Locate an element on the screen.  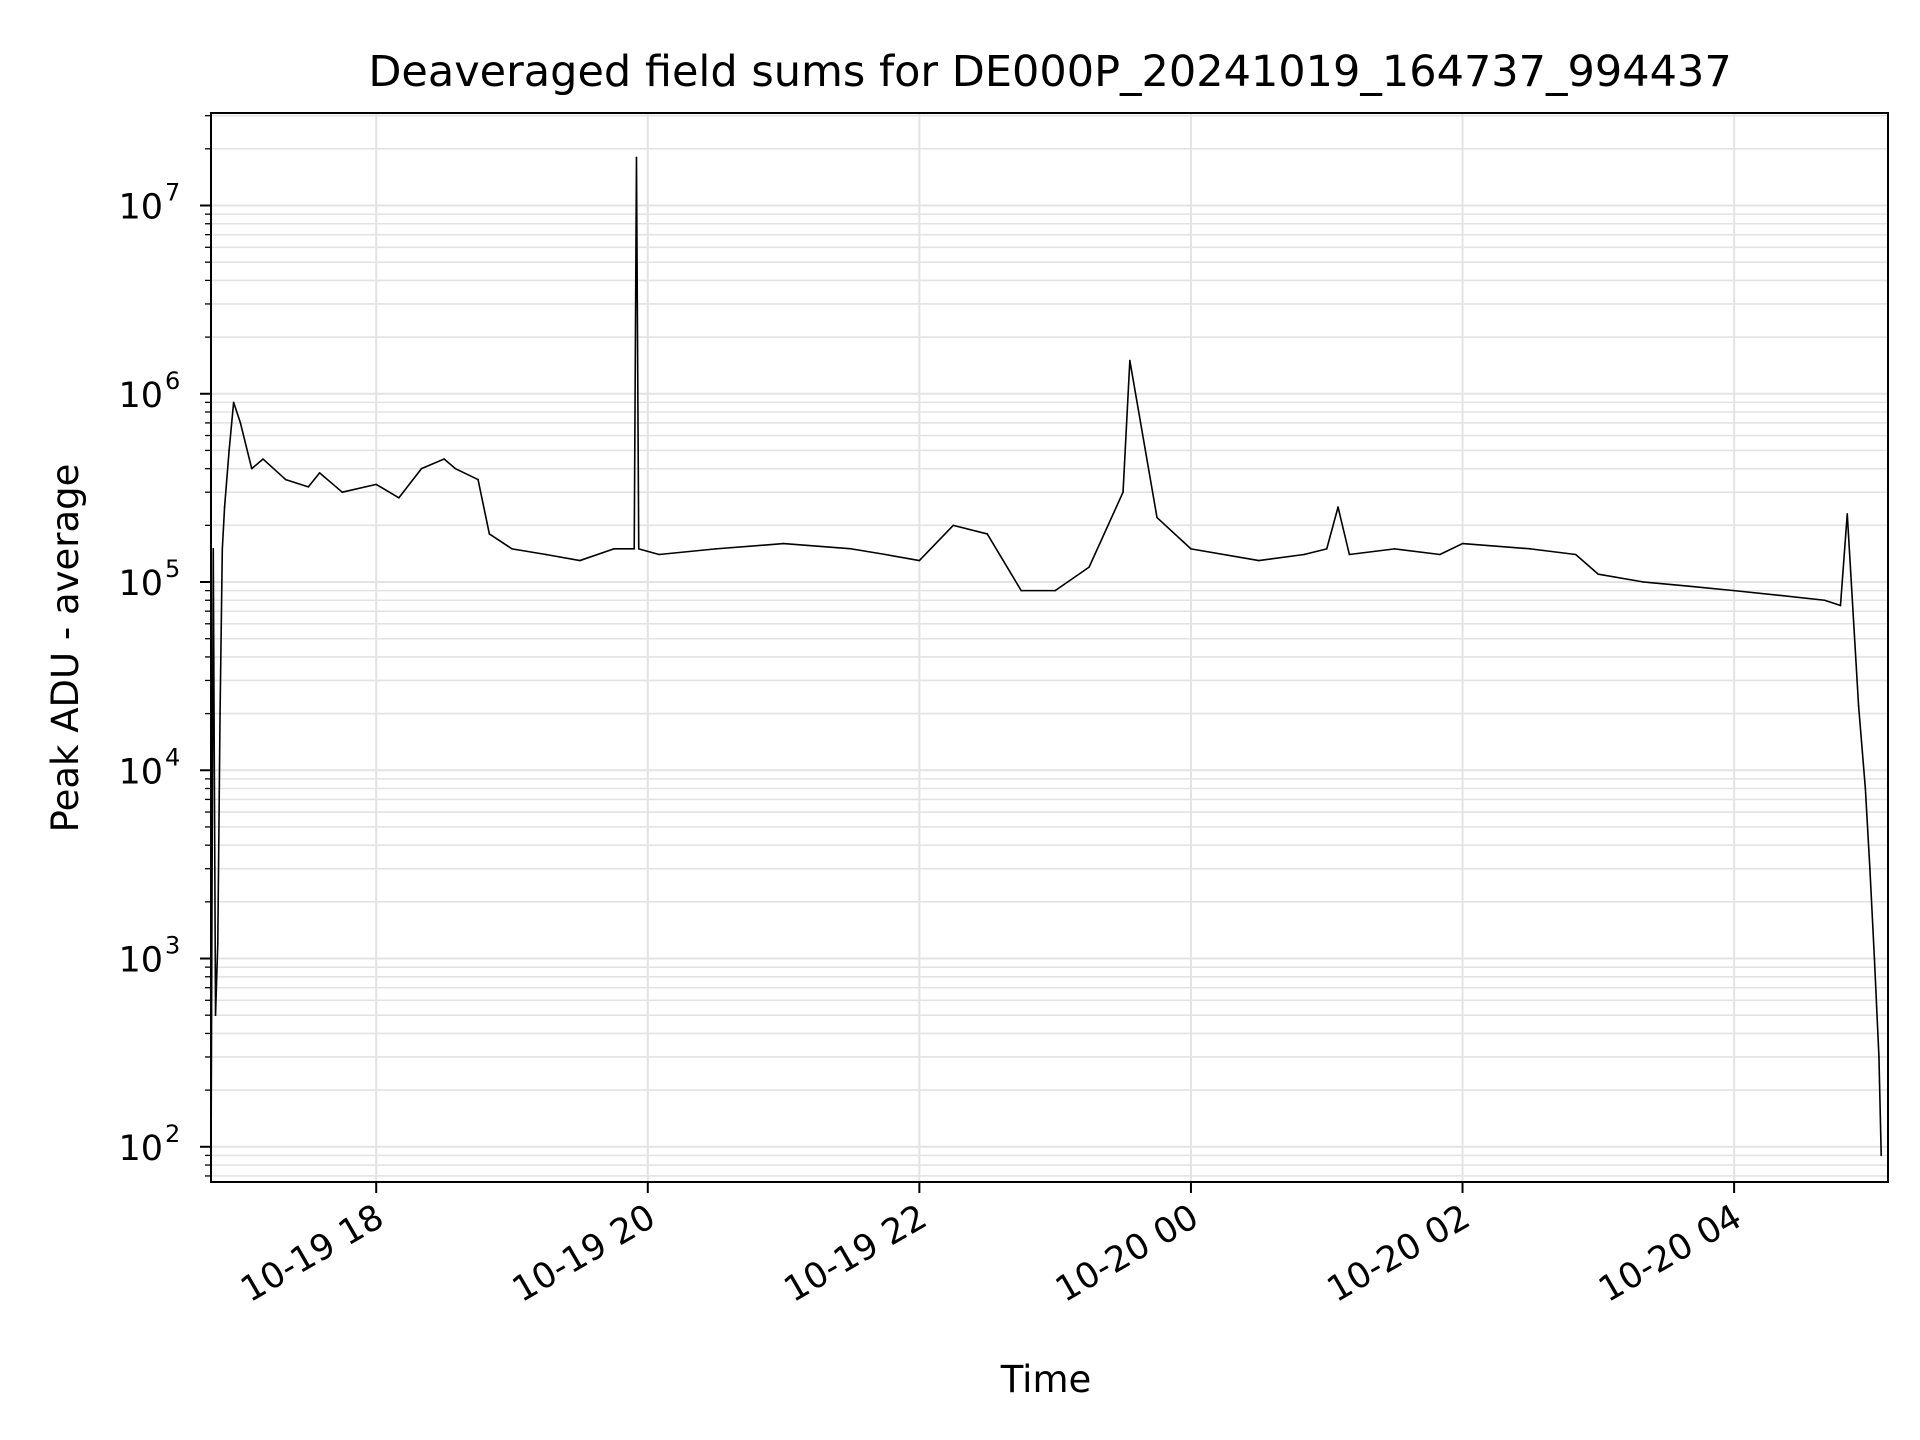
y-tick-exponent: 6 is located at coordinates (172, 381).